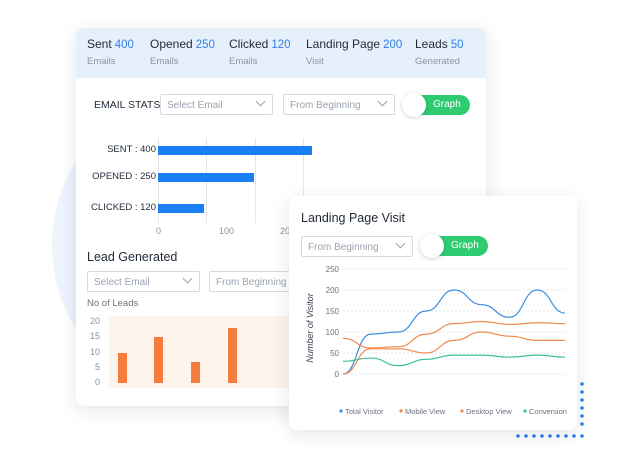 This screenshot has width=620, height=470. I want to click on landing-date-range-dropdown: From Beginning, so click(357, 246).